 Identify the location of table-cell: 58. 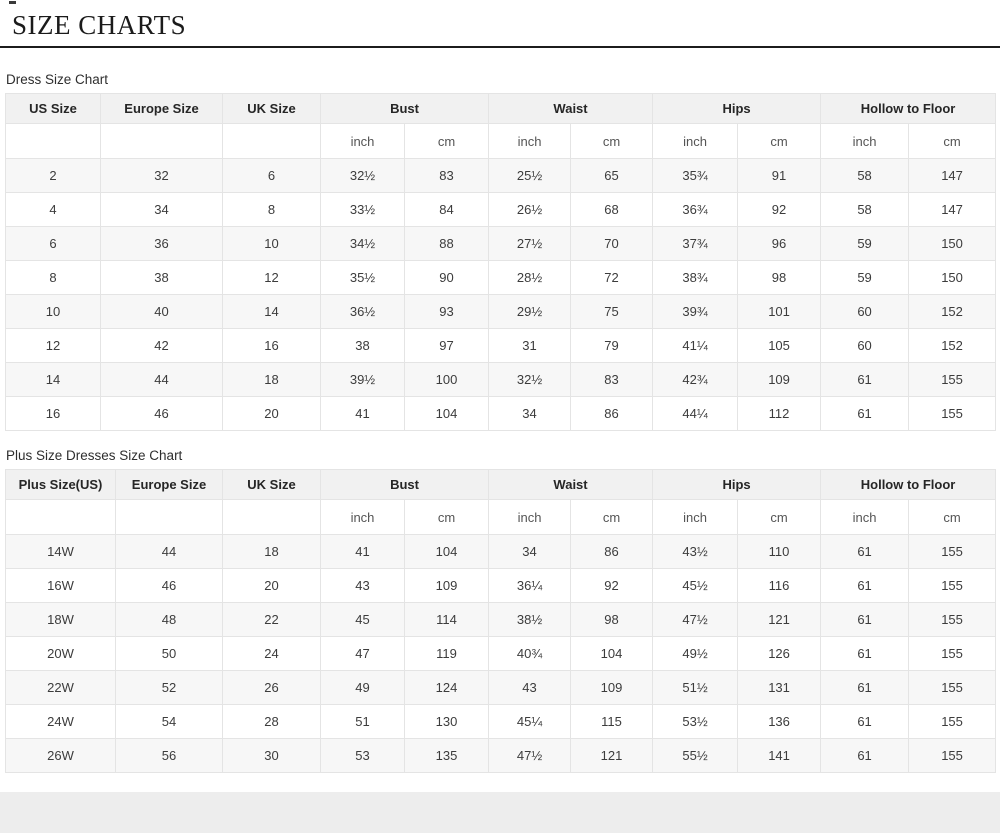
(865, 175).